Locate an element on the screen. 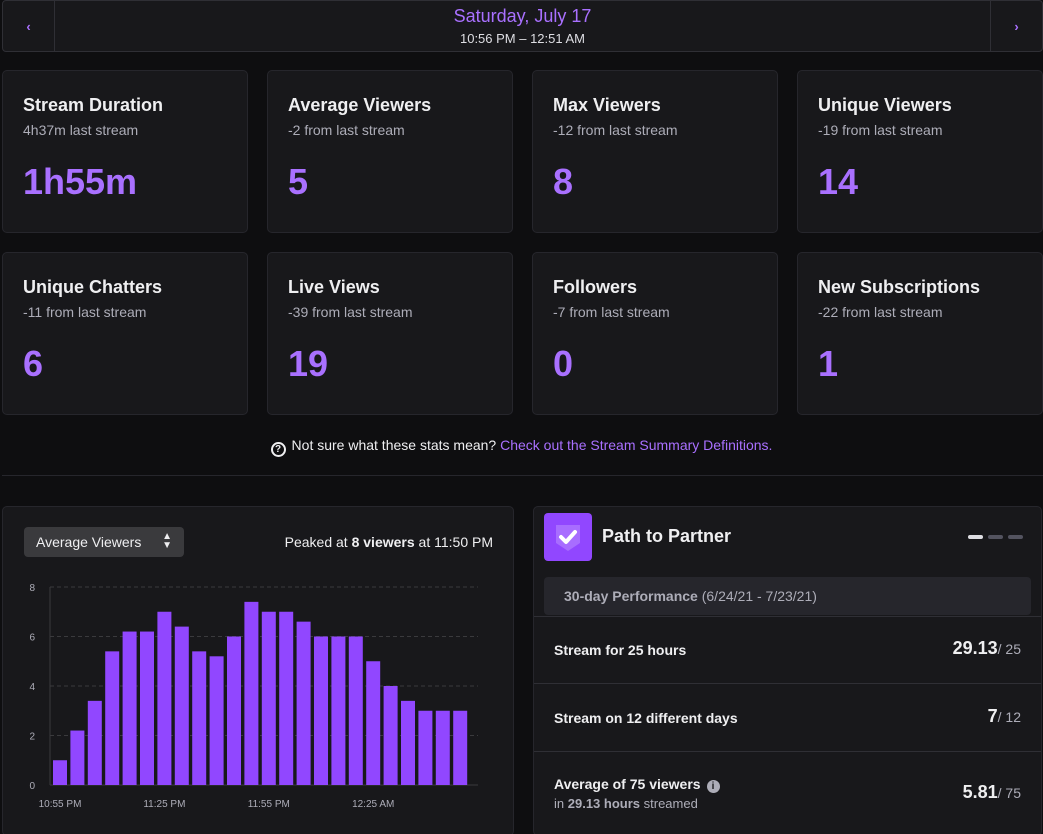 The width and height of the screenshot is (1043, 834). x-tick-label: 12:25 AM is located at coordinates (373, 804).